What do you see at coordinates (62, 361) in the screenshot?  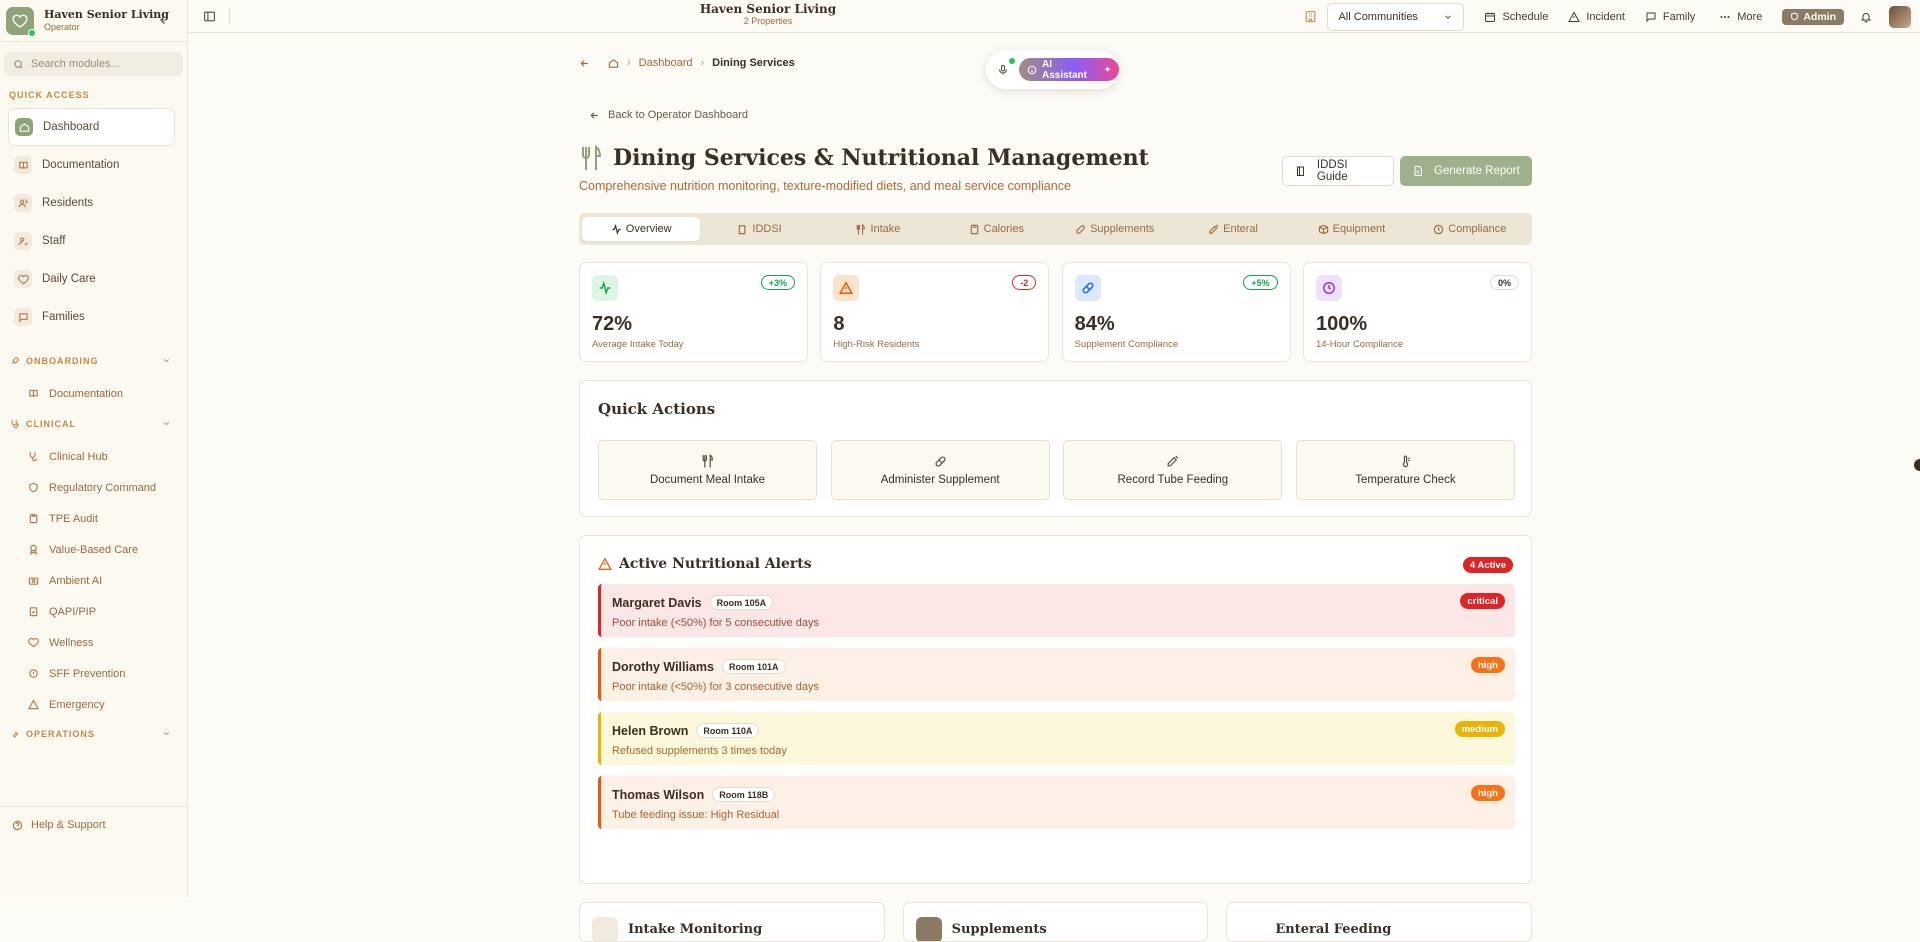 I see `group-label: ONBOARDING` at bounding box center [62, 361].